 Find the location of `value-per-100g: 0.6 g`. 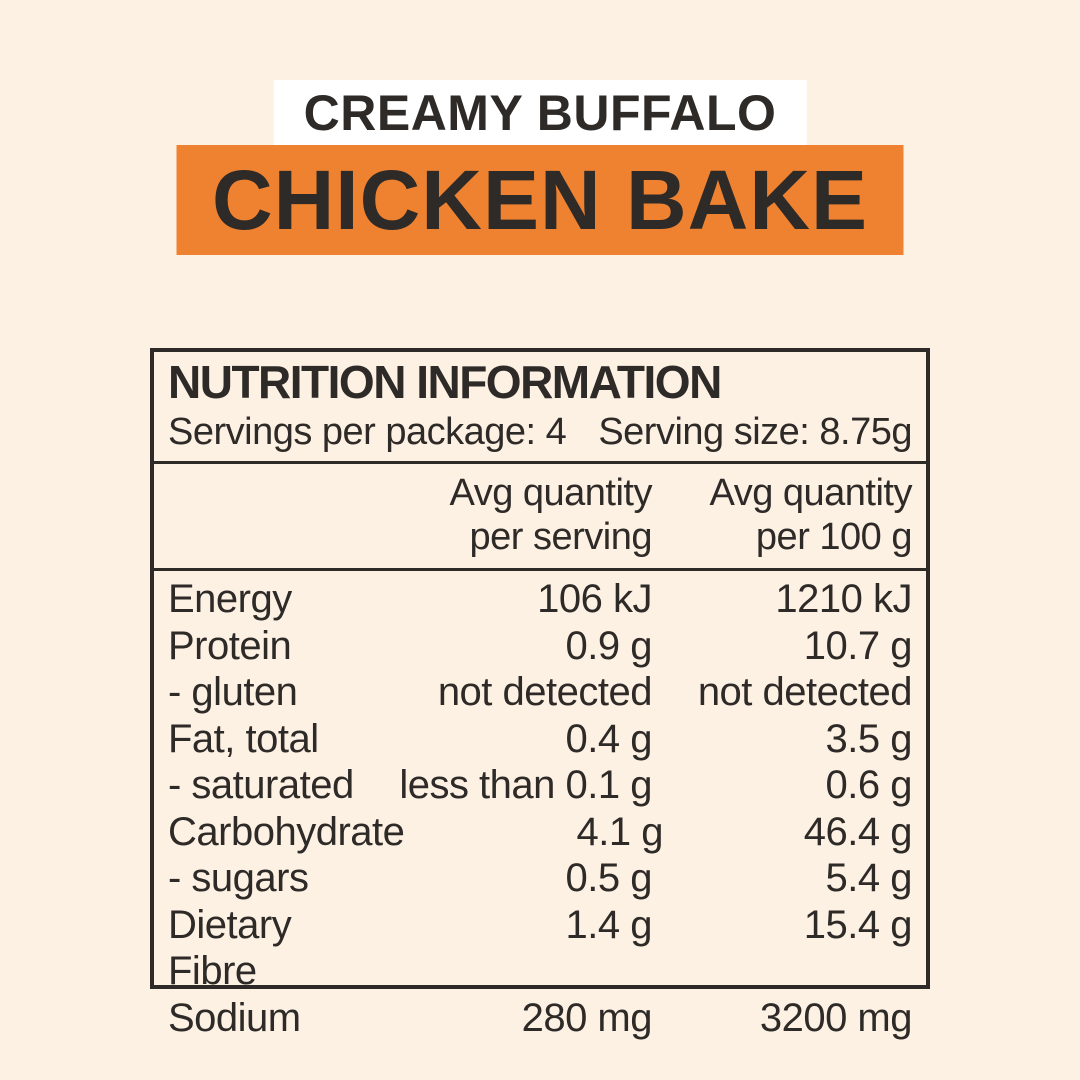

value-per-100g: 0.6 g is located at coordinates (869, 785).